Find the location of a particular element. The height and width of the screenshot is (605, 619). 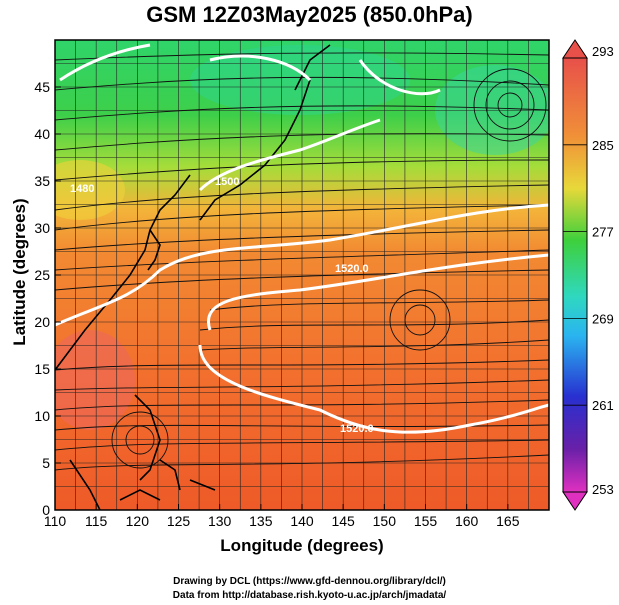

y-tick-label: 45 is located at coordinates (42, 87).